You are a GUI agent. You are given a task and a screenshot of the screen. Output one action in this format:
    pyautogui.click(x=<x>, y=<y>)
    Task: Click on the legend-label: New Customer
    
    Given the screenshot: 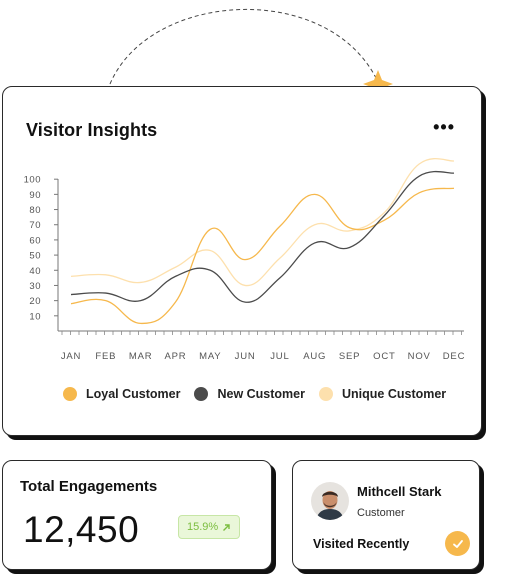 What is the action you would take?
    pyautogui.click(x=261, y=394)
    